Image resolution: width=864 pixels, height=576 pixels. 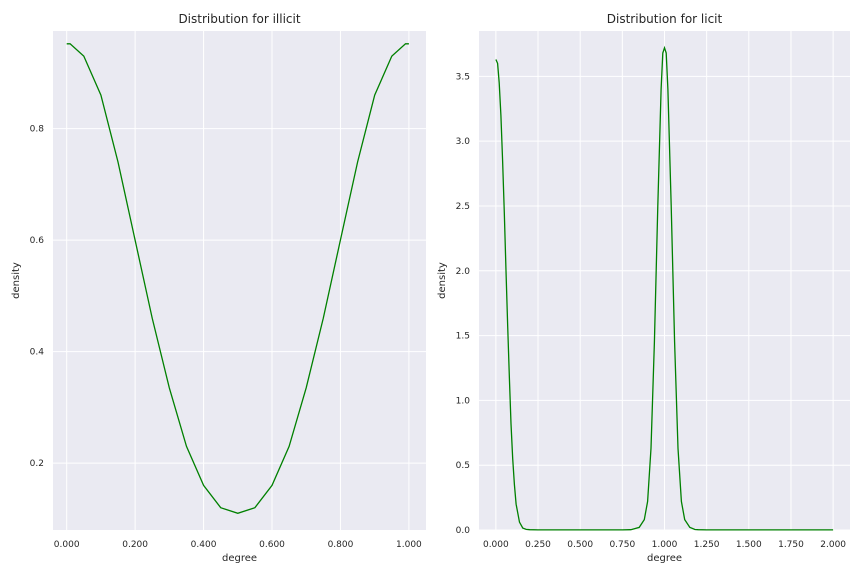 I want to click on y-tick-label: 0.4, so click(x=37, y=353).